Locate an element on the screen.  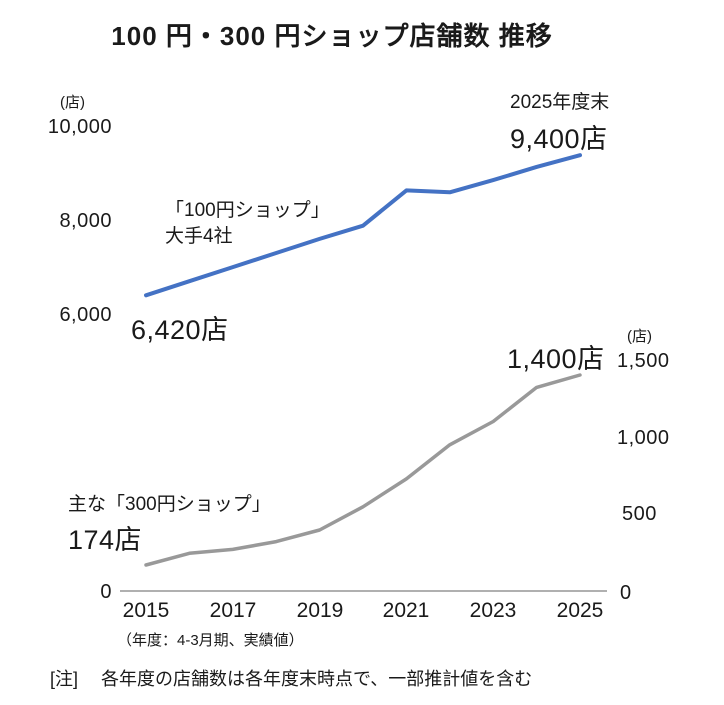
right-axis-tick-1500: 1,500 is located at coordinates (643, 361).